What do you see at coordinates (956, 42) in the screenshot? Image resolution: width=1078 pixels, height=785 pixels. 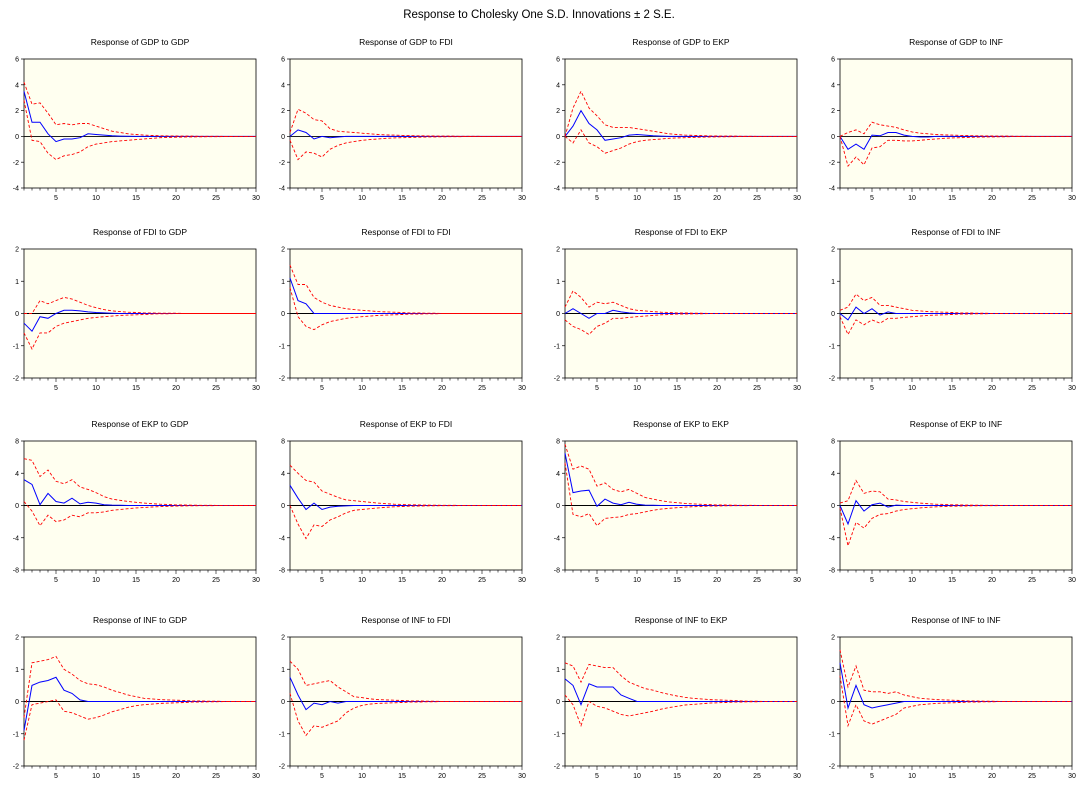 I see `panel-title: Response of GDP to INF` at bounding box center [956, 42].